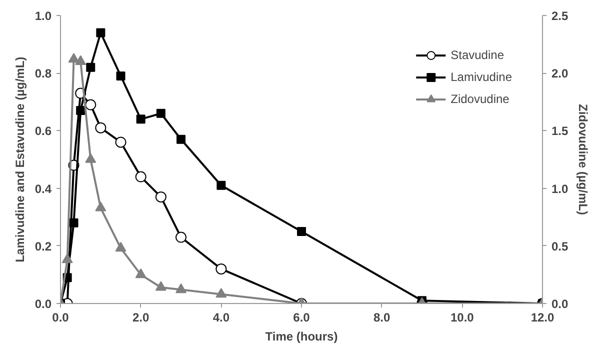  I want to click on y2-tick-label: 1.5, so click(560, 131).